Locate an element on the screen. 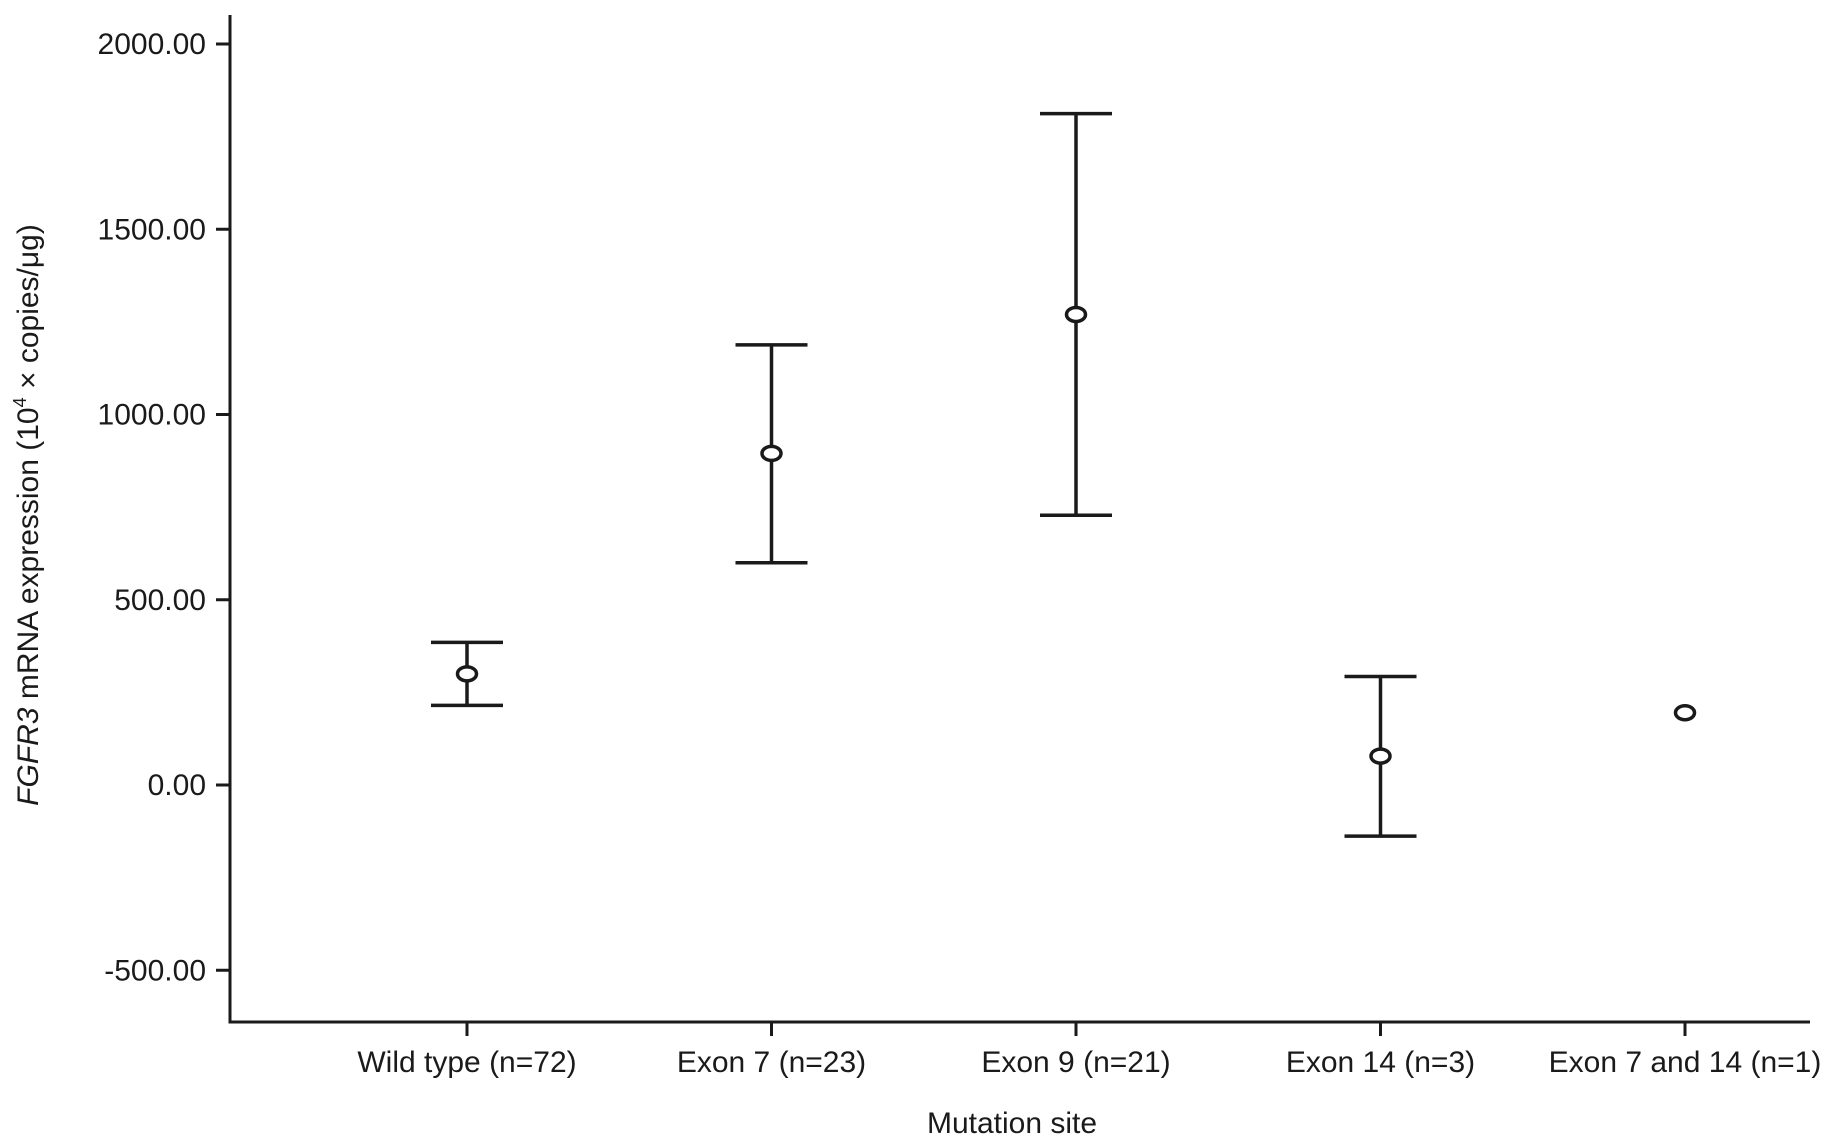 Image resolution: width=1841 pixels, height=1148 pixels. y-axis-title-sup: 4 is located at coordinates (20, 402).